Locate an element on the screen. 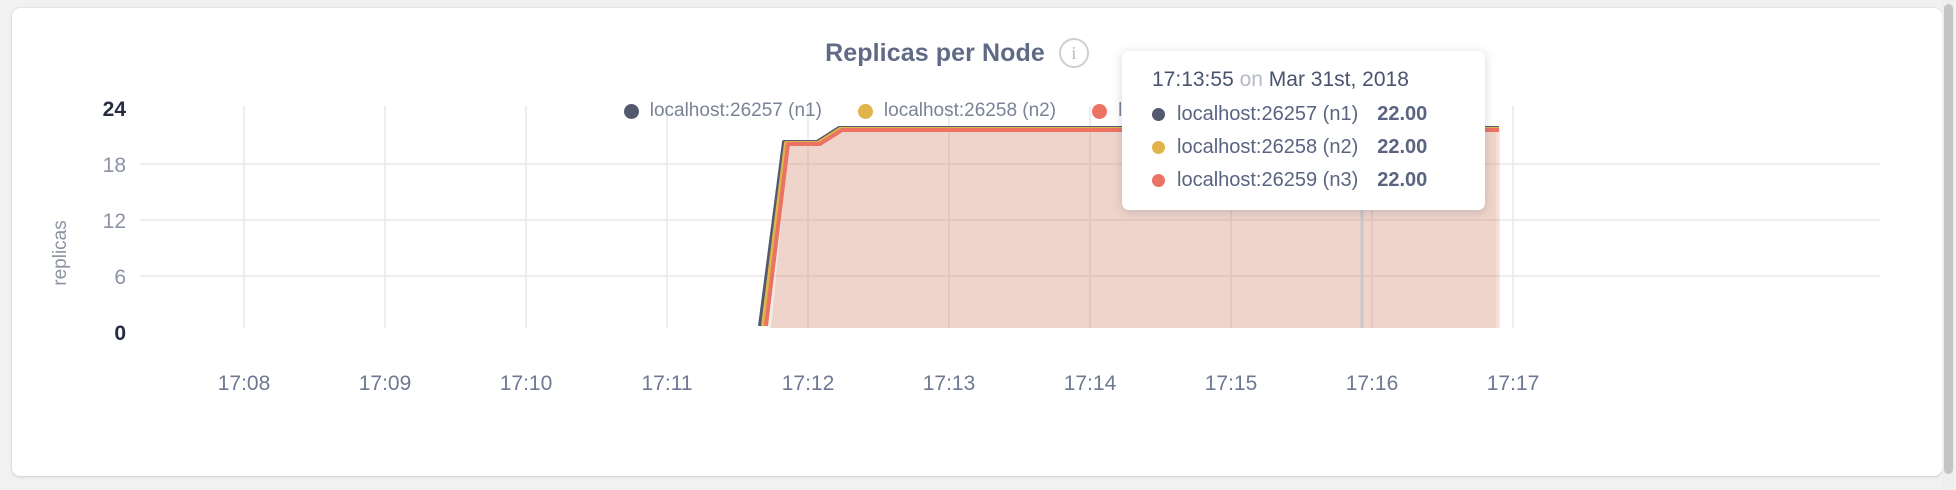 The width and height of the screenshot is (1956, 490). tooltip-label-n3: localhost:26259 (n3) is located at coordinates (1268, 180).